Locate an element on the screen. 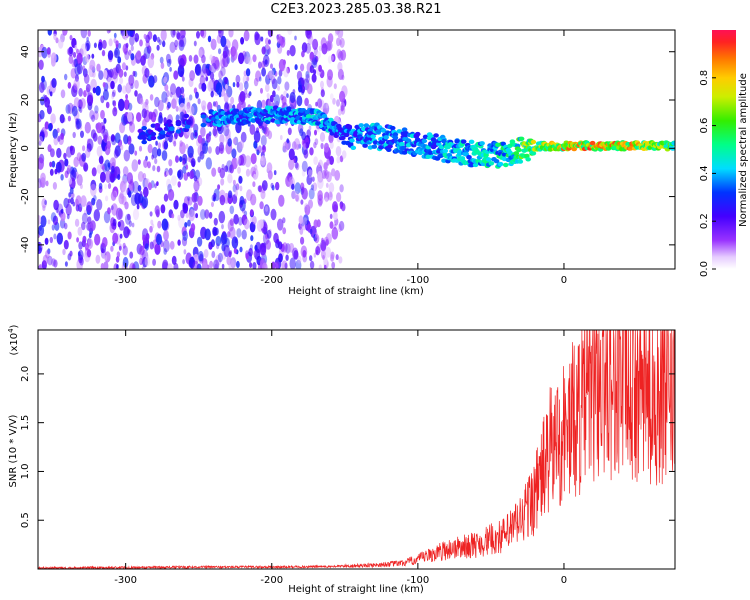 The width and height of the screenshot is (750, 600). snr-ytick-label: 1.0 is located at coordinates (25, 471).